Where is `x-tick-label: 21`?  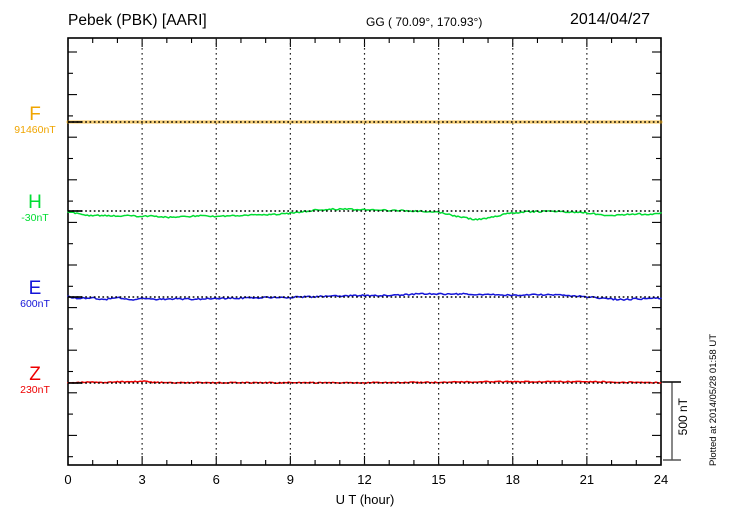 x-tick-label: 21 is located at coordinates (587, 479).